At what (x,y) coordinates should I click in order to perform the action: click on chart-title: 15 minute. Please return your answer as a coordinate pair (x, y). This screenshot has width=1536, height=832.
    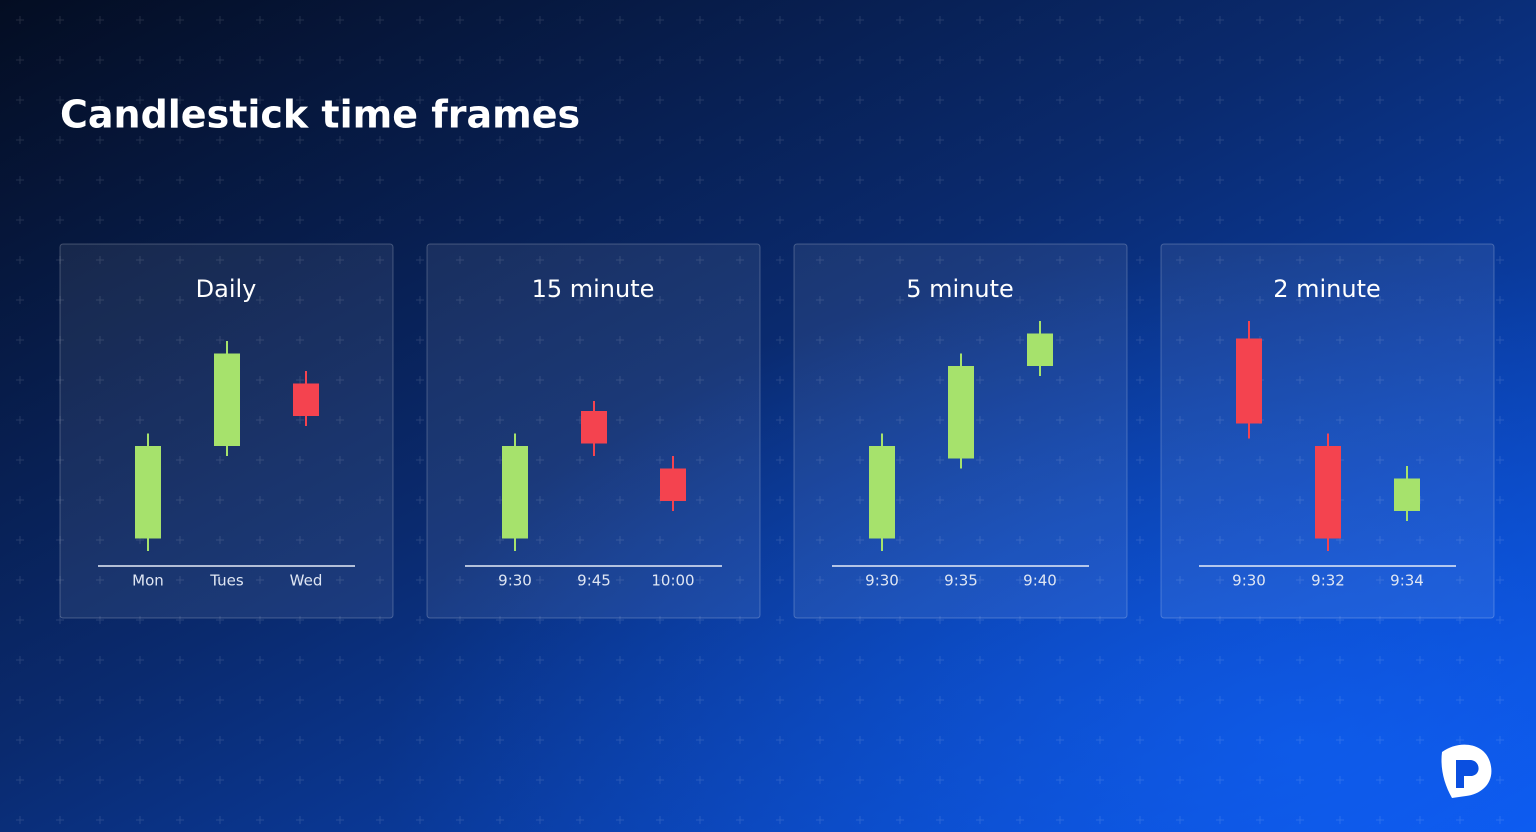
    Looking at the image, I should click on (593, 289).